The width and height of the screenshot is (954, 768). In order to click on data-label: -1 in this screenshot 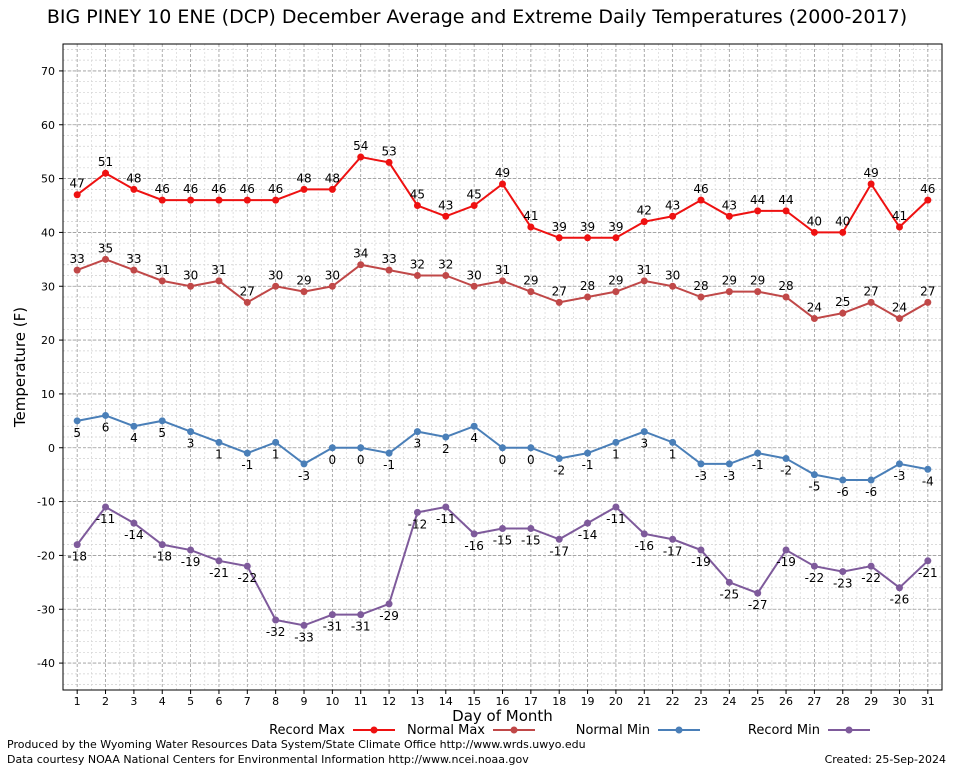, I will do `click(758, 465)`.